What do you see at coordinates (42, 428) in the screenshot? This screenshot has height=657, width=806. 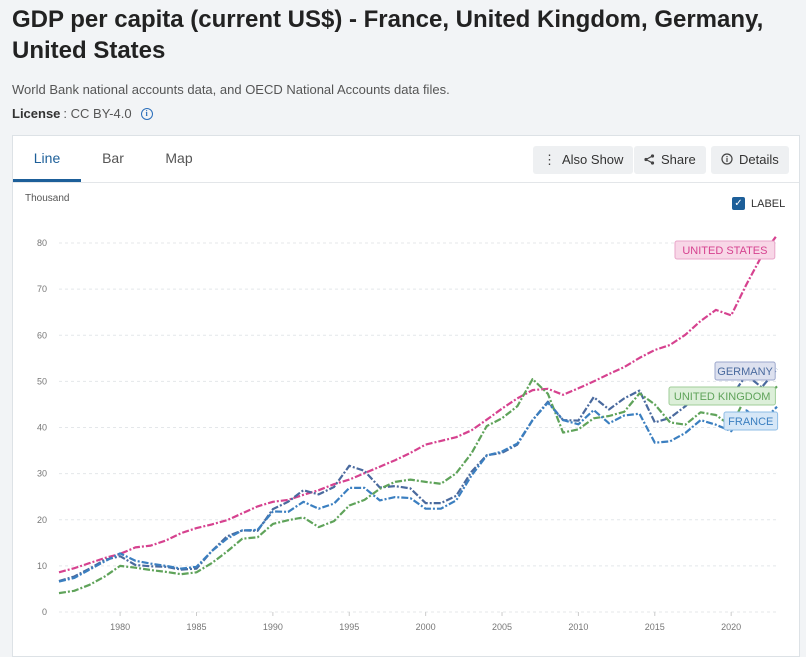 I see `y-tick-label: 40` at bounding box center [42, 428].